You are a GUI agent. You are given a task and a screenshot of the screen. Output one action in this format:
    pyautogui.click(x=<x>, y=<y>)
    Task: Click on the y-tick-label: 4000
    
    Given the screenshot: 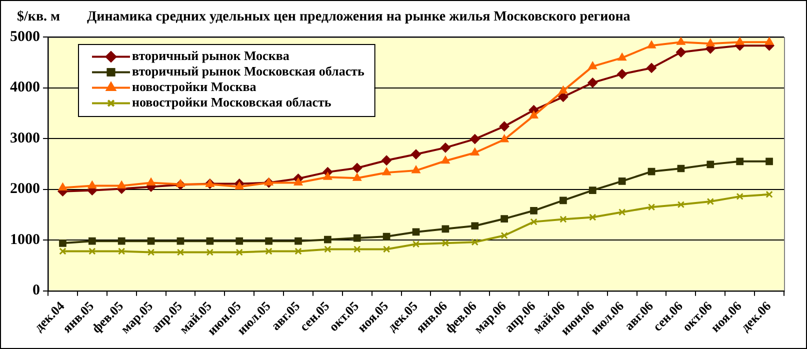 What is the action you would take?
    pyautogui.click(x=25, y=88)
    